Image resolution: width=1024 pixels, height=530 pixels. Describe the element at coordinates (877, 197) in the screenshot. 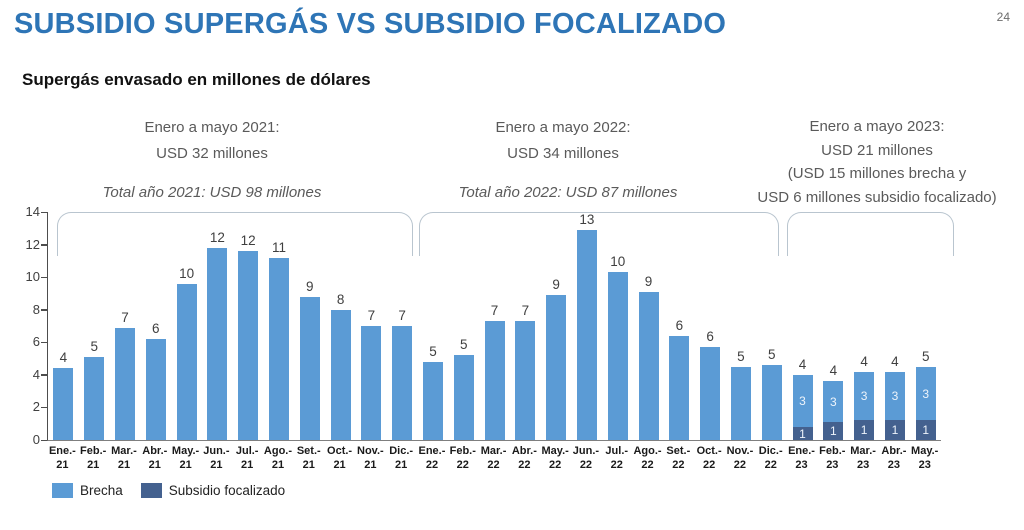

I see `annotation-2023-line4: USD 6 millones subsidio focalizado)` at that location.